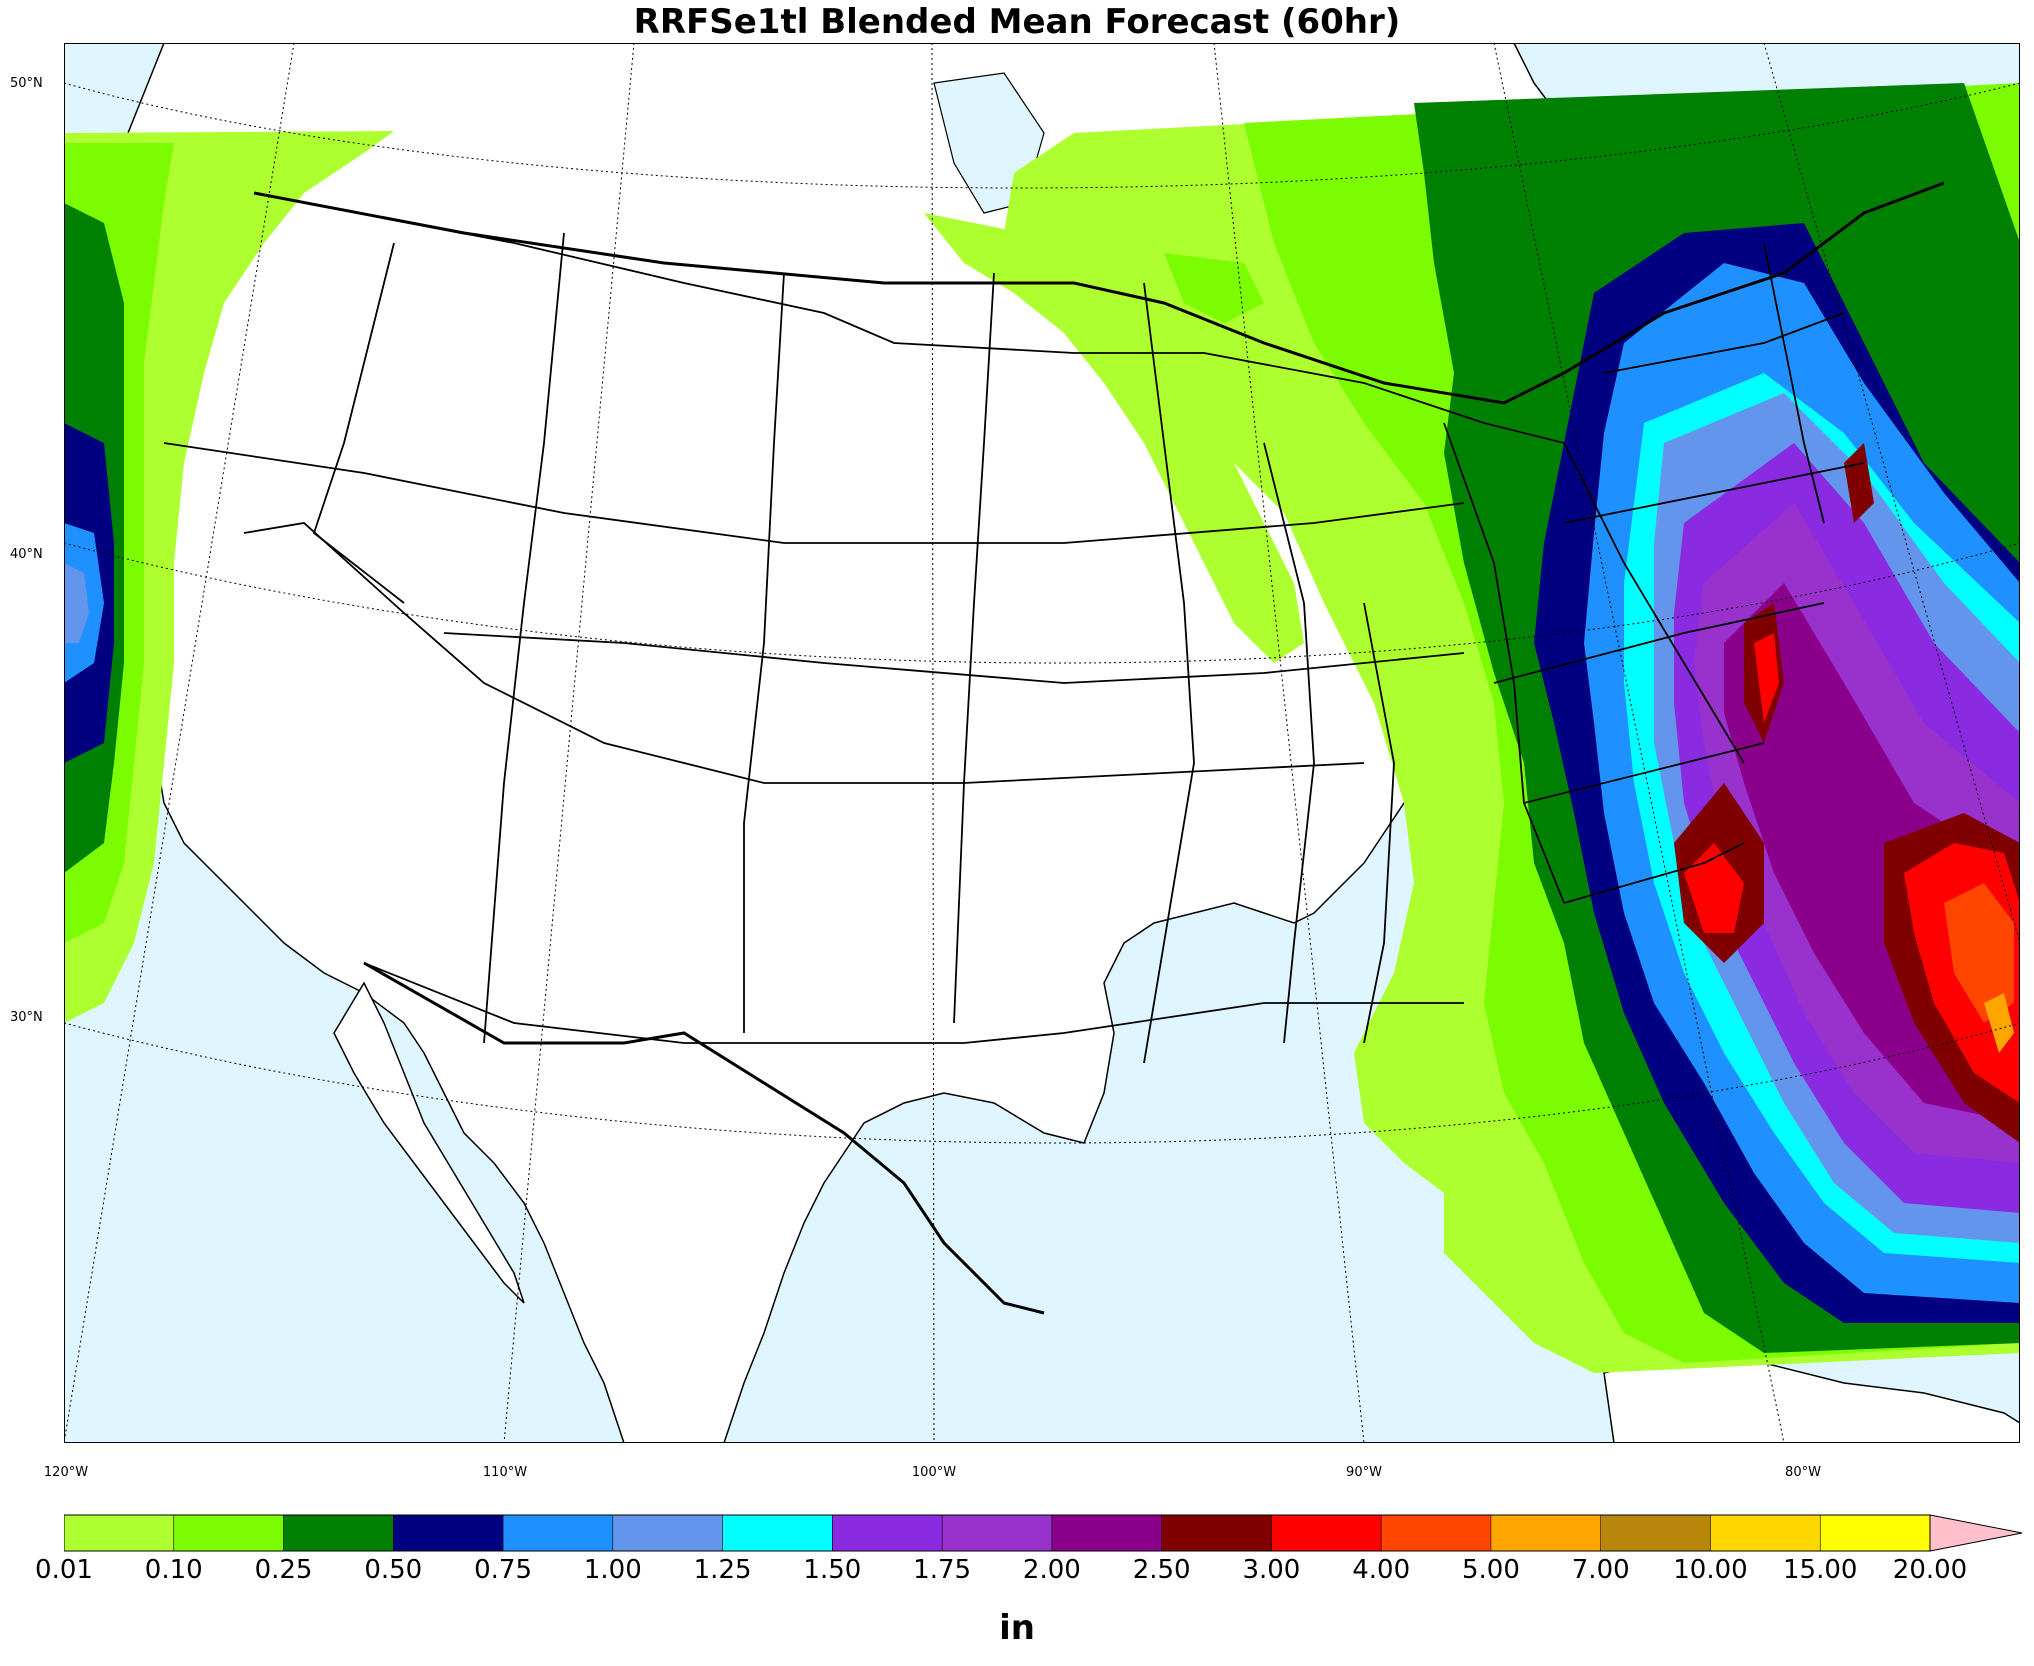 This screenshot has height=1666, width=2034. Describe the element at coordinates (934, 1472) in the screenshot. I see `lon-label-100: 100°W` at that location.